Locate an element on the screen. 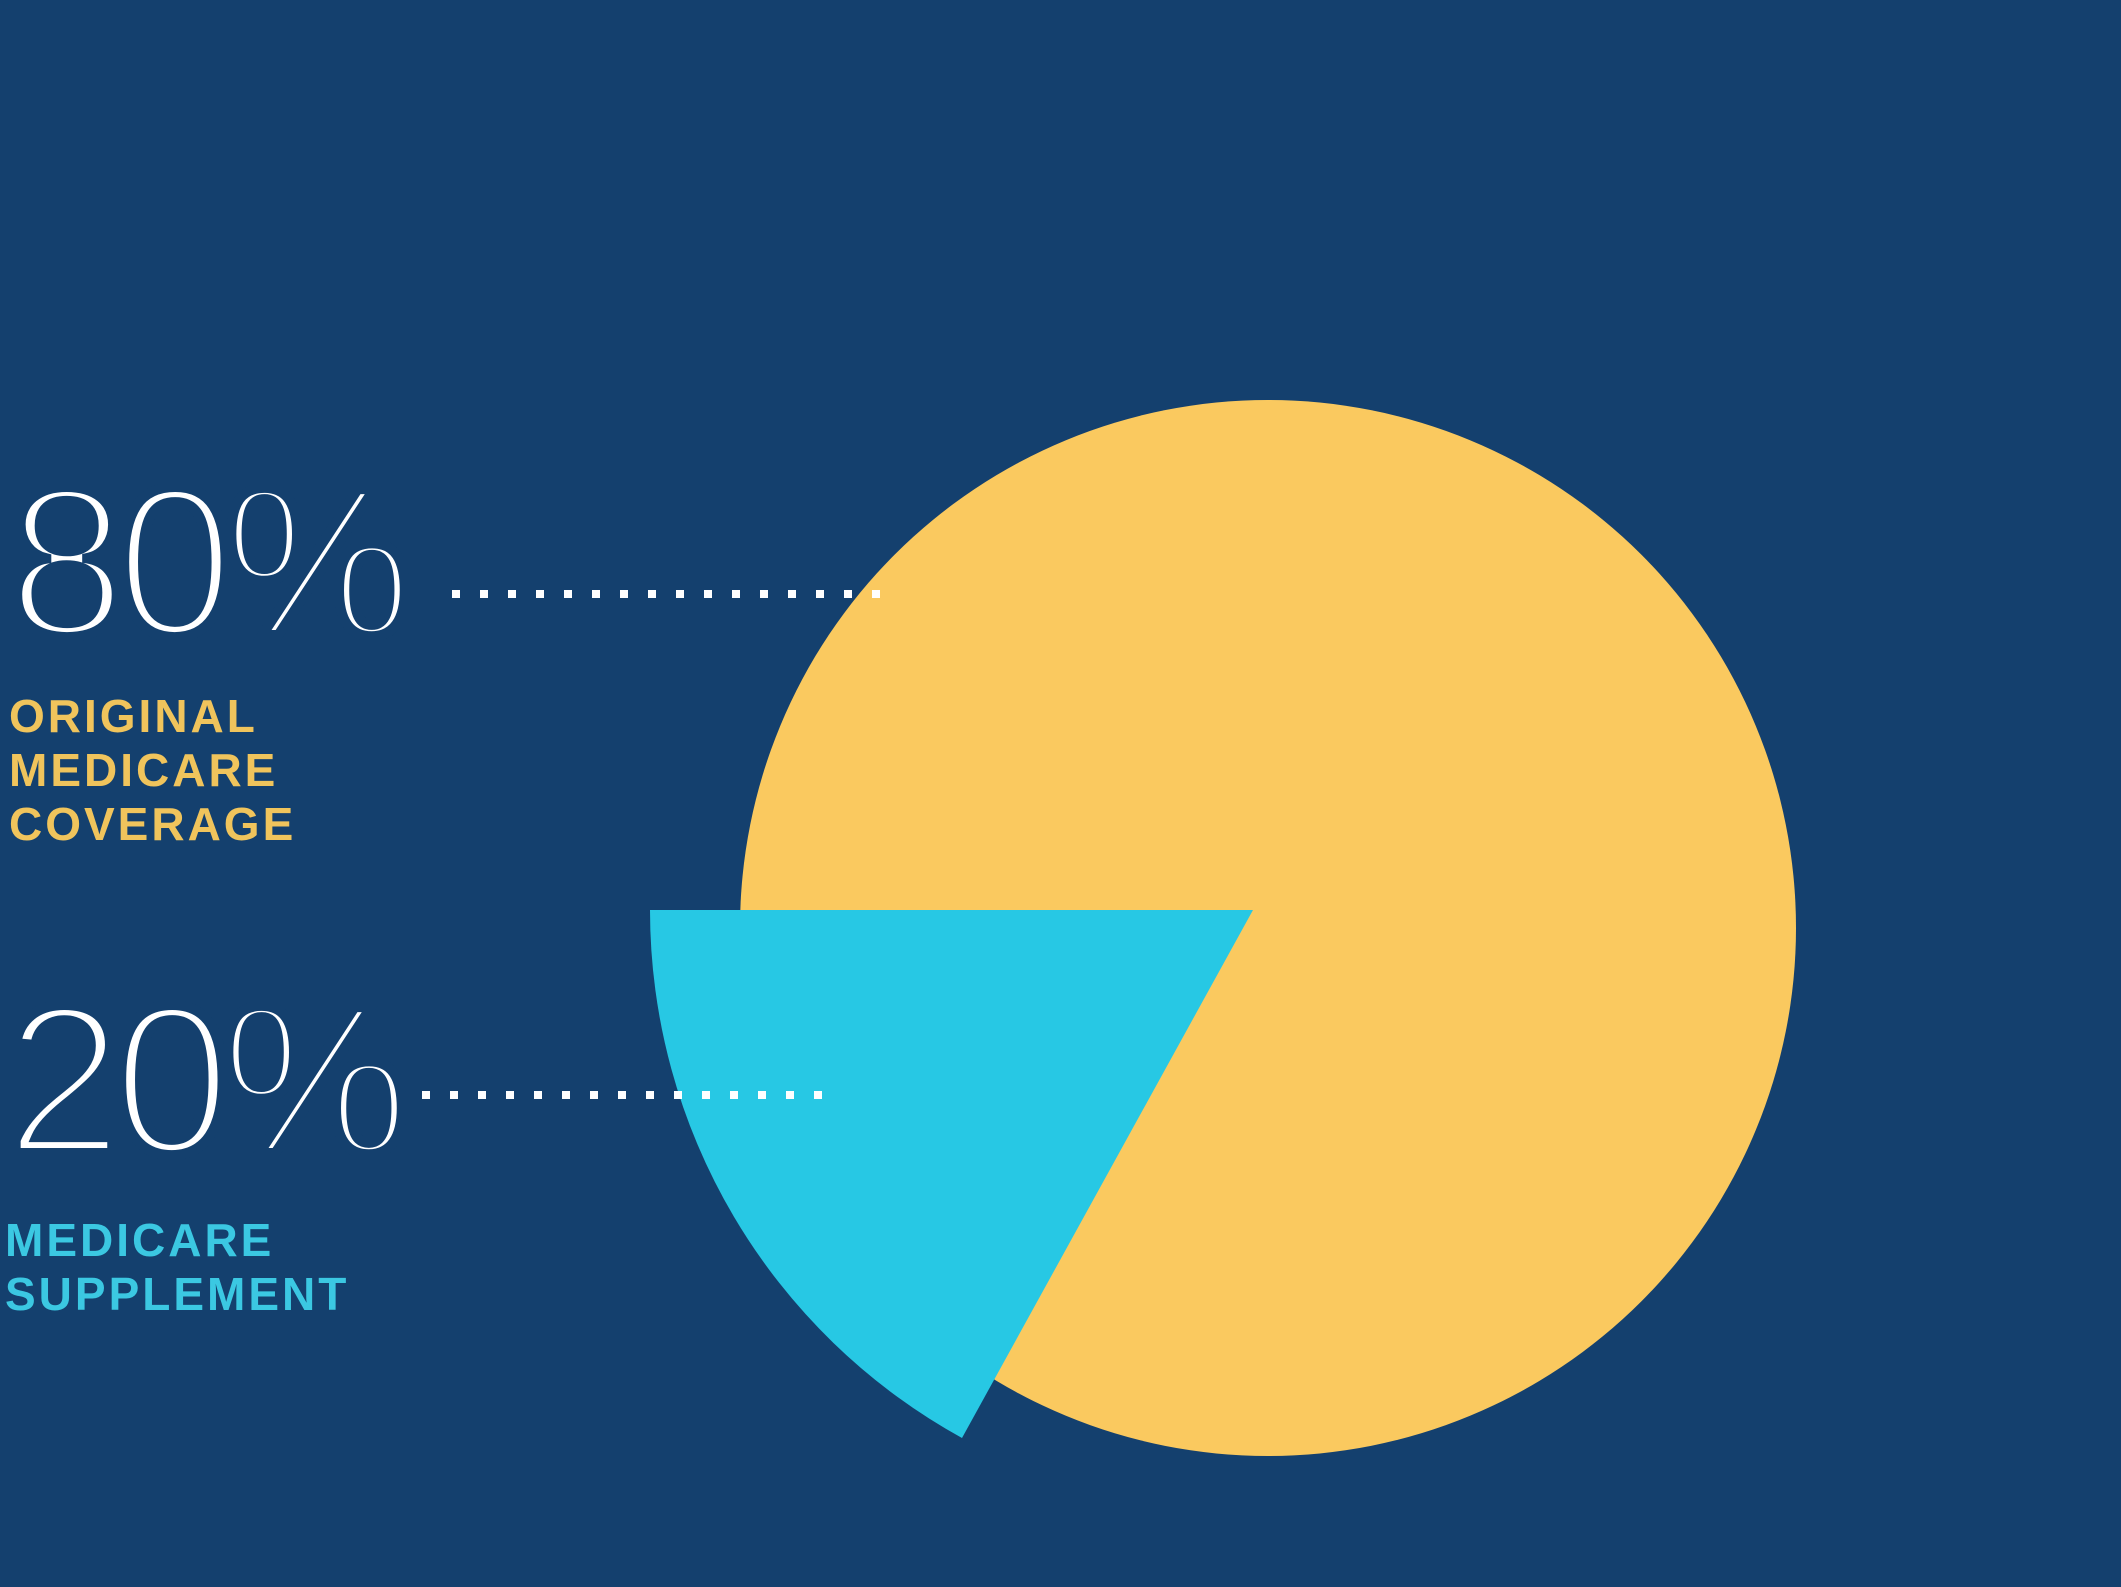  pie-slice-medicare-supplement is located at coordinates (951, 1174).